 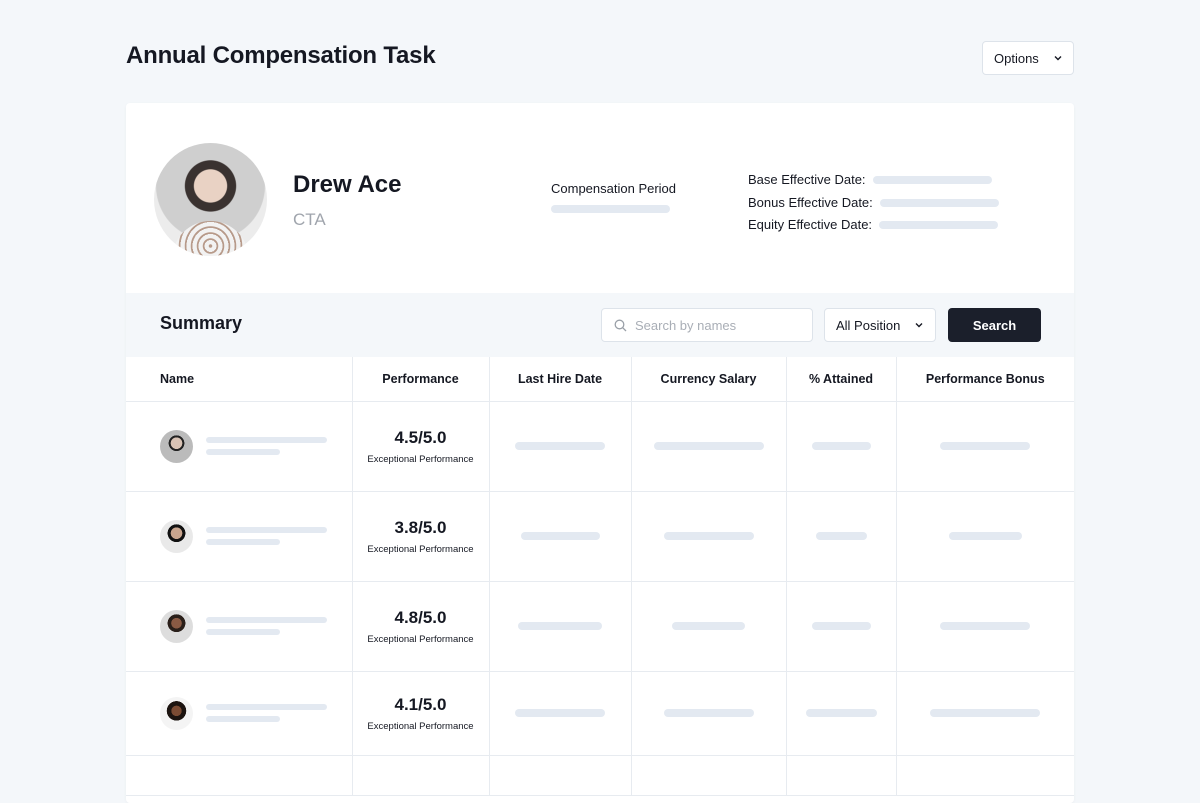 I want to click on column-header-last-hire-date: Last Hire Date, so click(x=560, y=379).